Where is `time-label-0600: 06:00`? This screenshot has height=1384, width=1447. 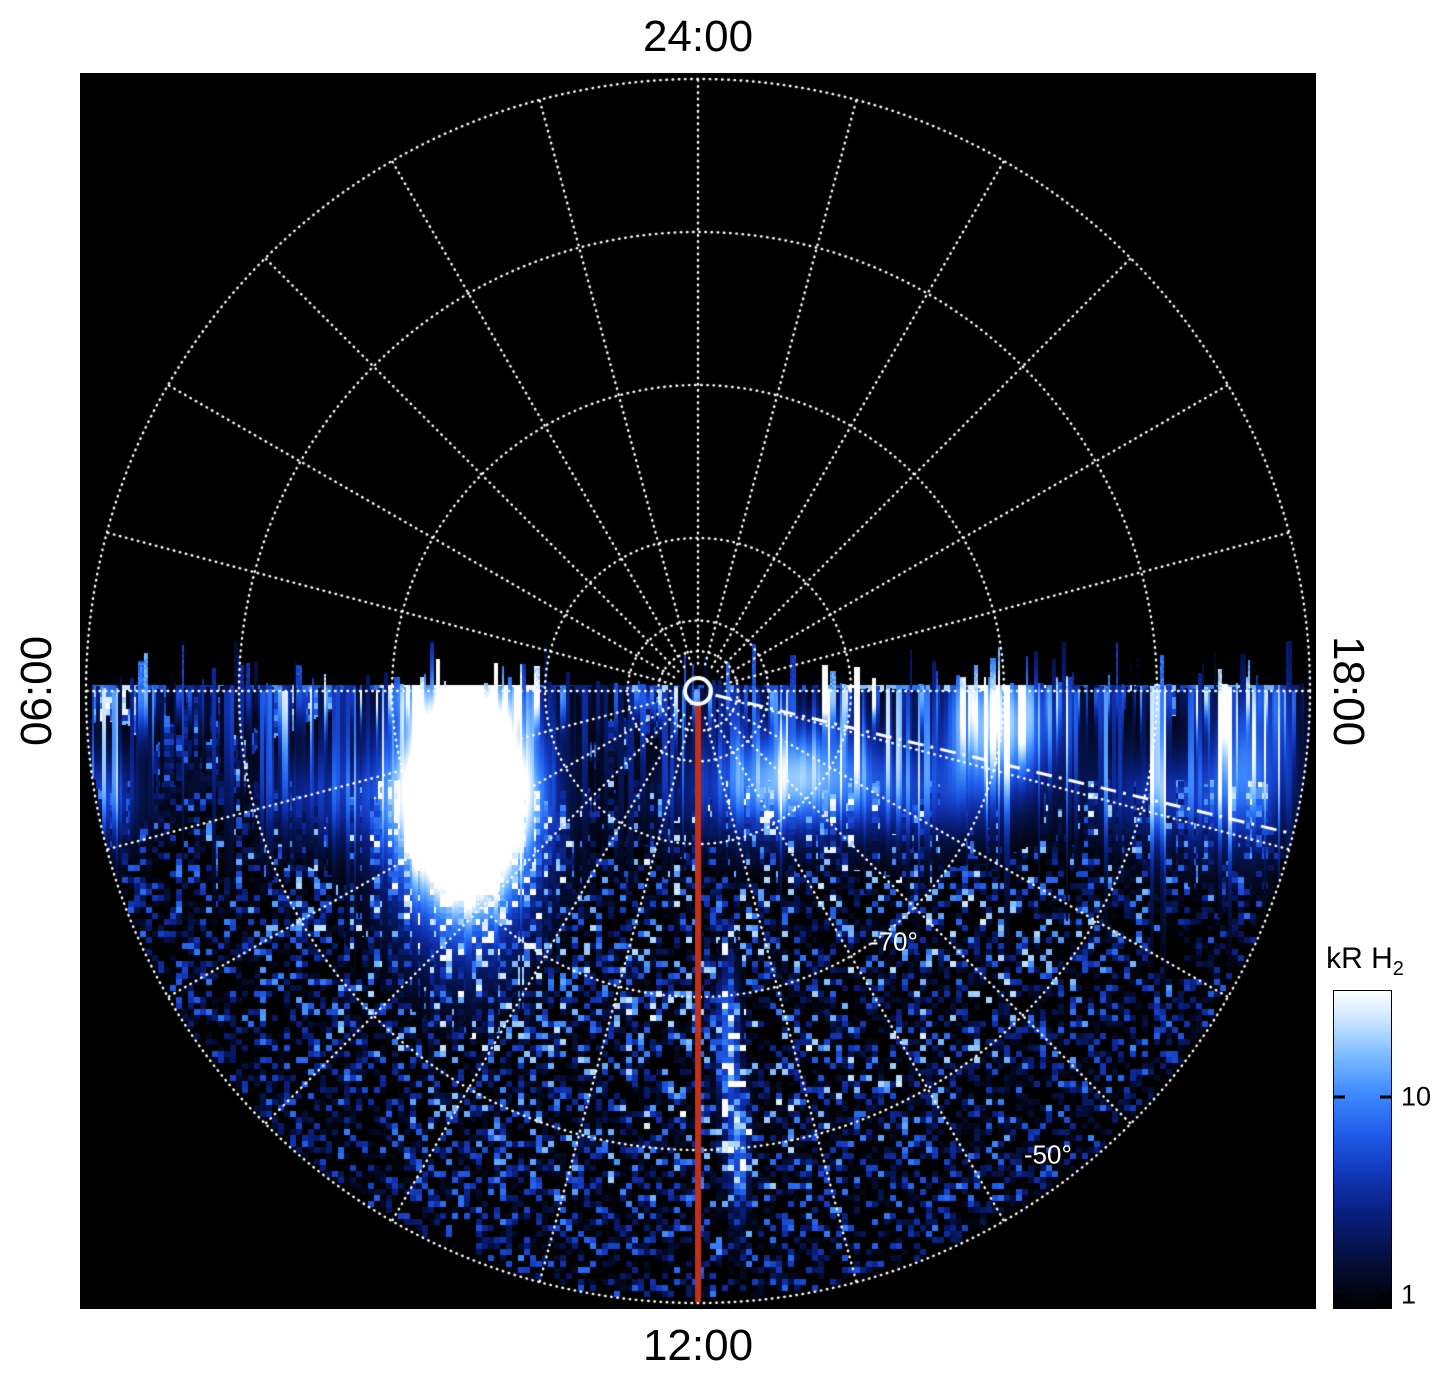
time-label-0600: 06:00 is located at coordinates (36, 691).